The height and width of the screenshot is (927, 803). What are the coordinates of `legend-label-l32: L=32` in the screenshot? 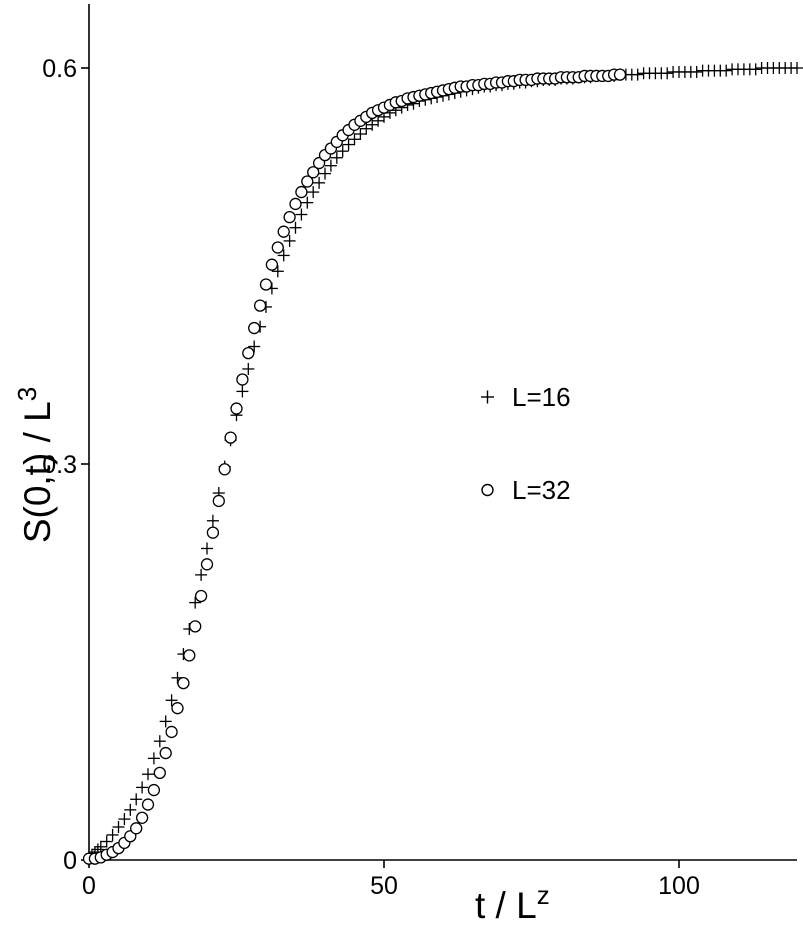 It's located at (541, 490).